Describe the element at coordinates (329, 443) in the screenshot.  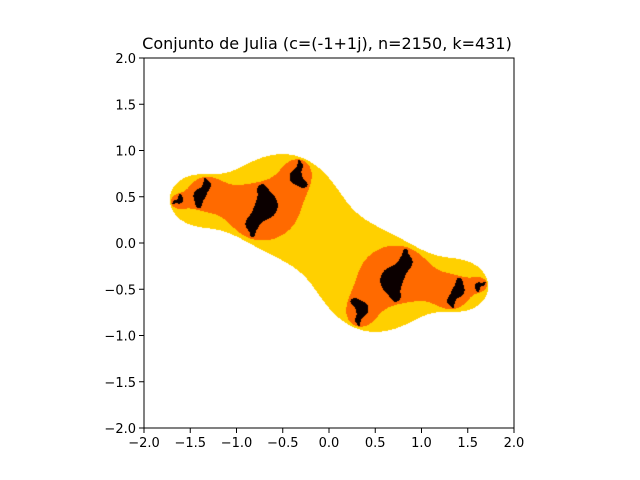
I see `x-tick-label: 0.0` at that location.